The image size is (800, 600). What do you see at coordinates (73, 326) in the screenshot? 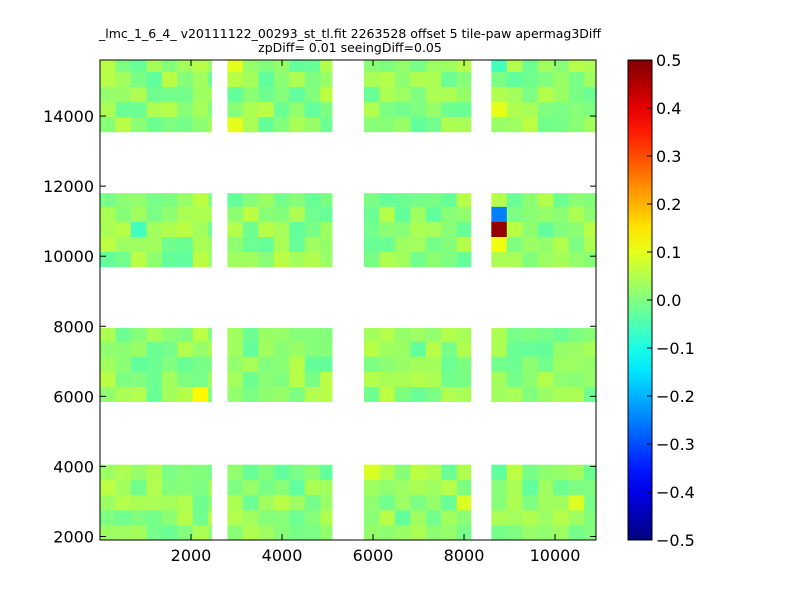
I see `y-tick-label: 8000` at bounding box center [73, 326].